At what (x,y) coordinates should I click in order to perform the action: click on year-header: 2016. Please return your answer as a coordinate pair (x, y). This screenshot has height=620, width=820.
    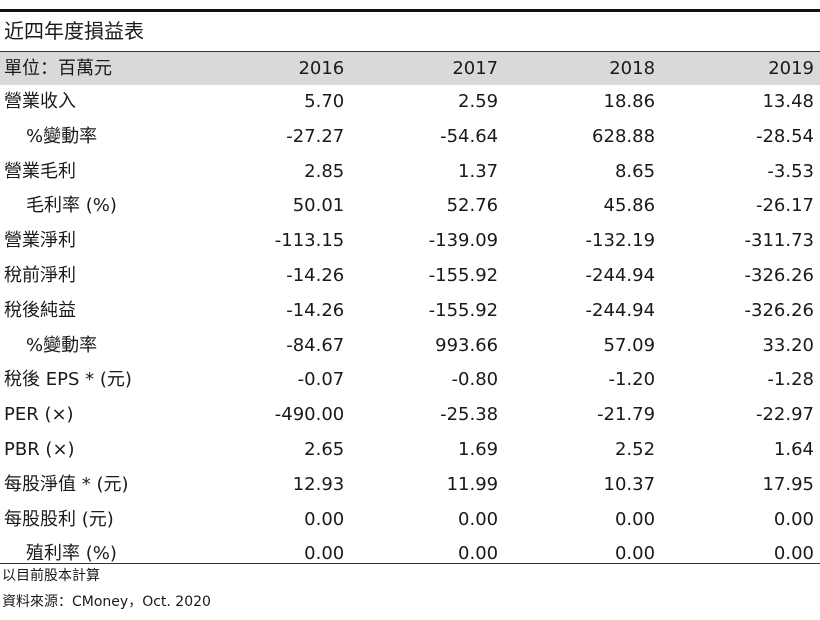
    Looking at the image, I should click on (321, 68).